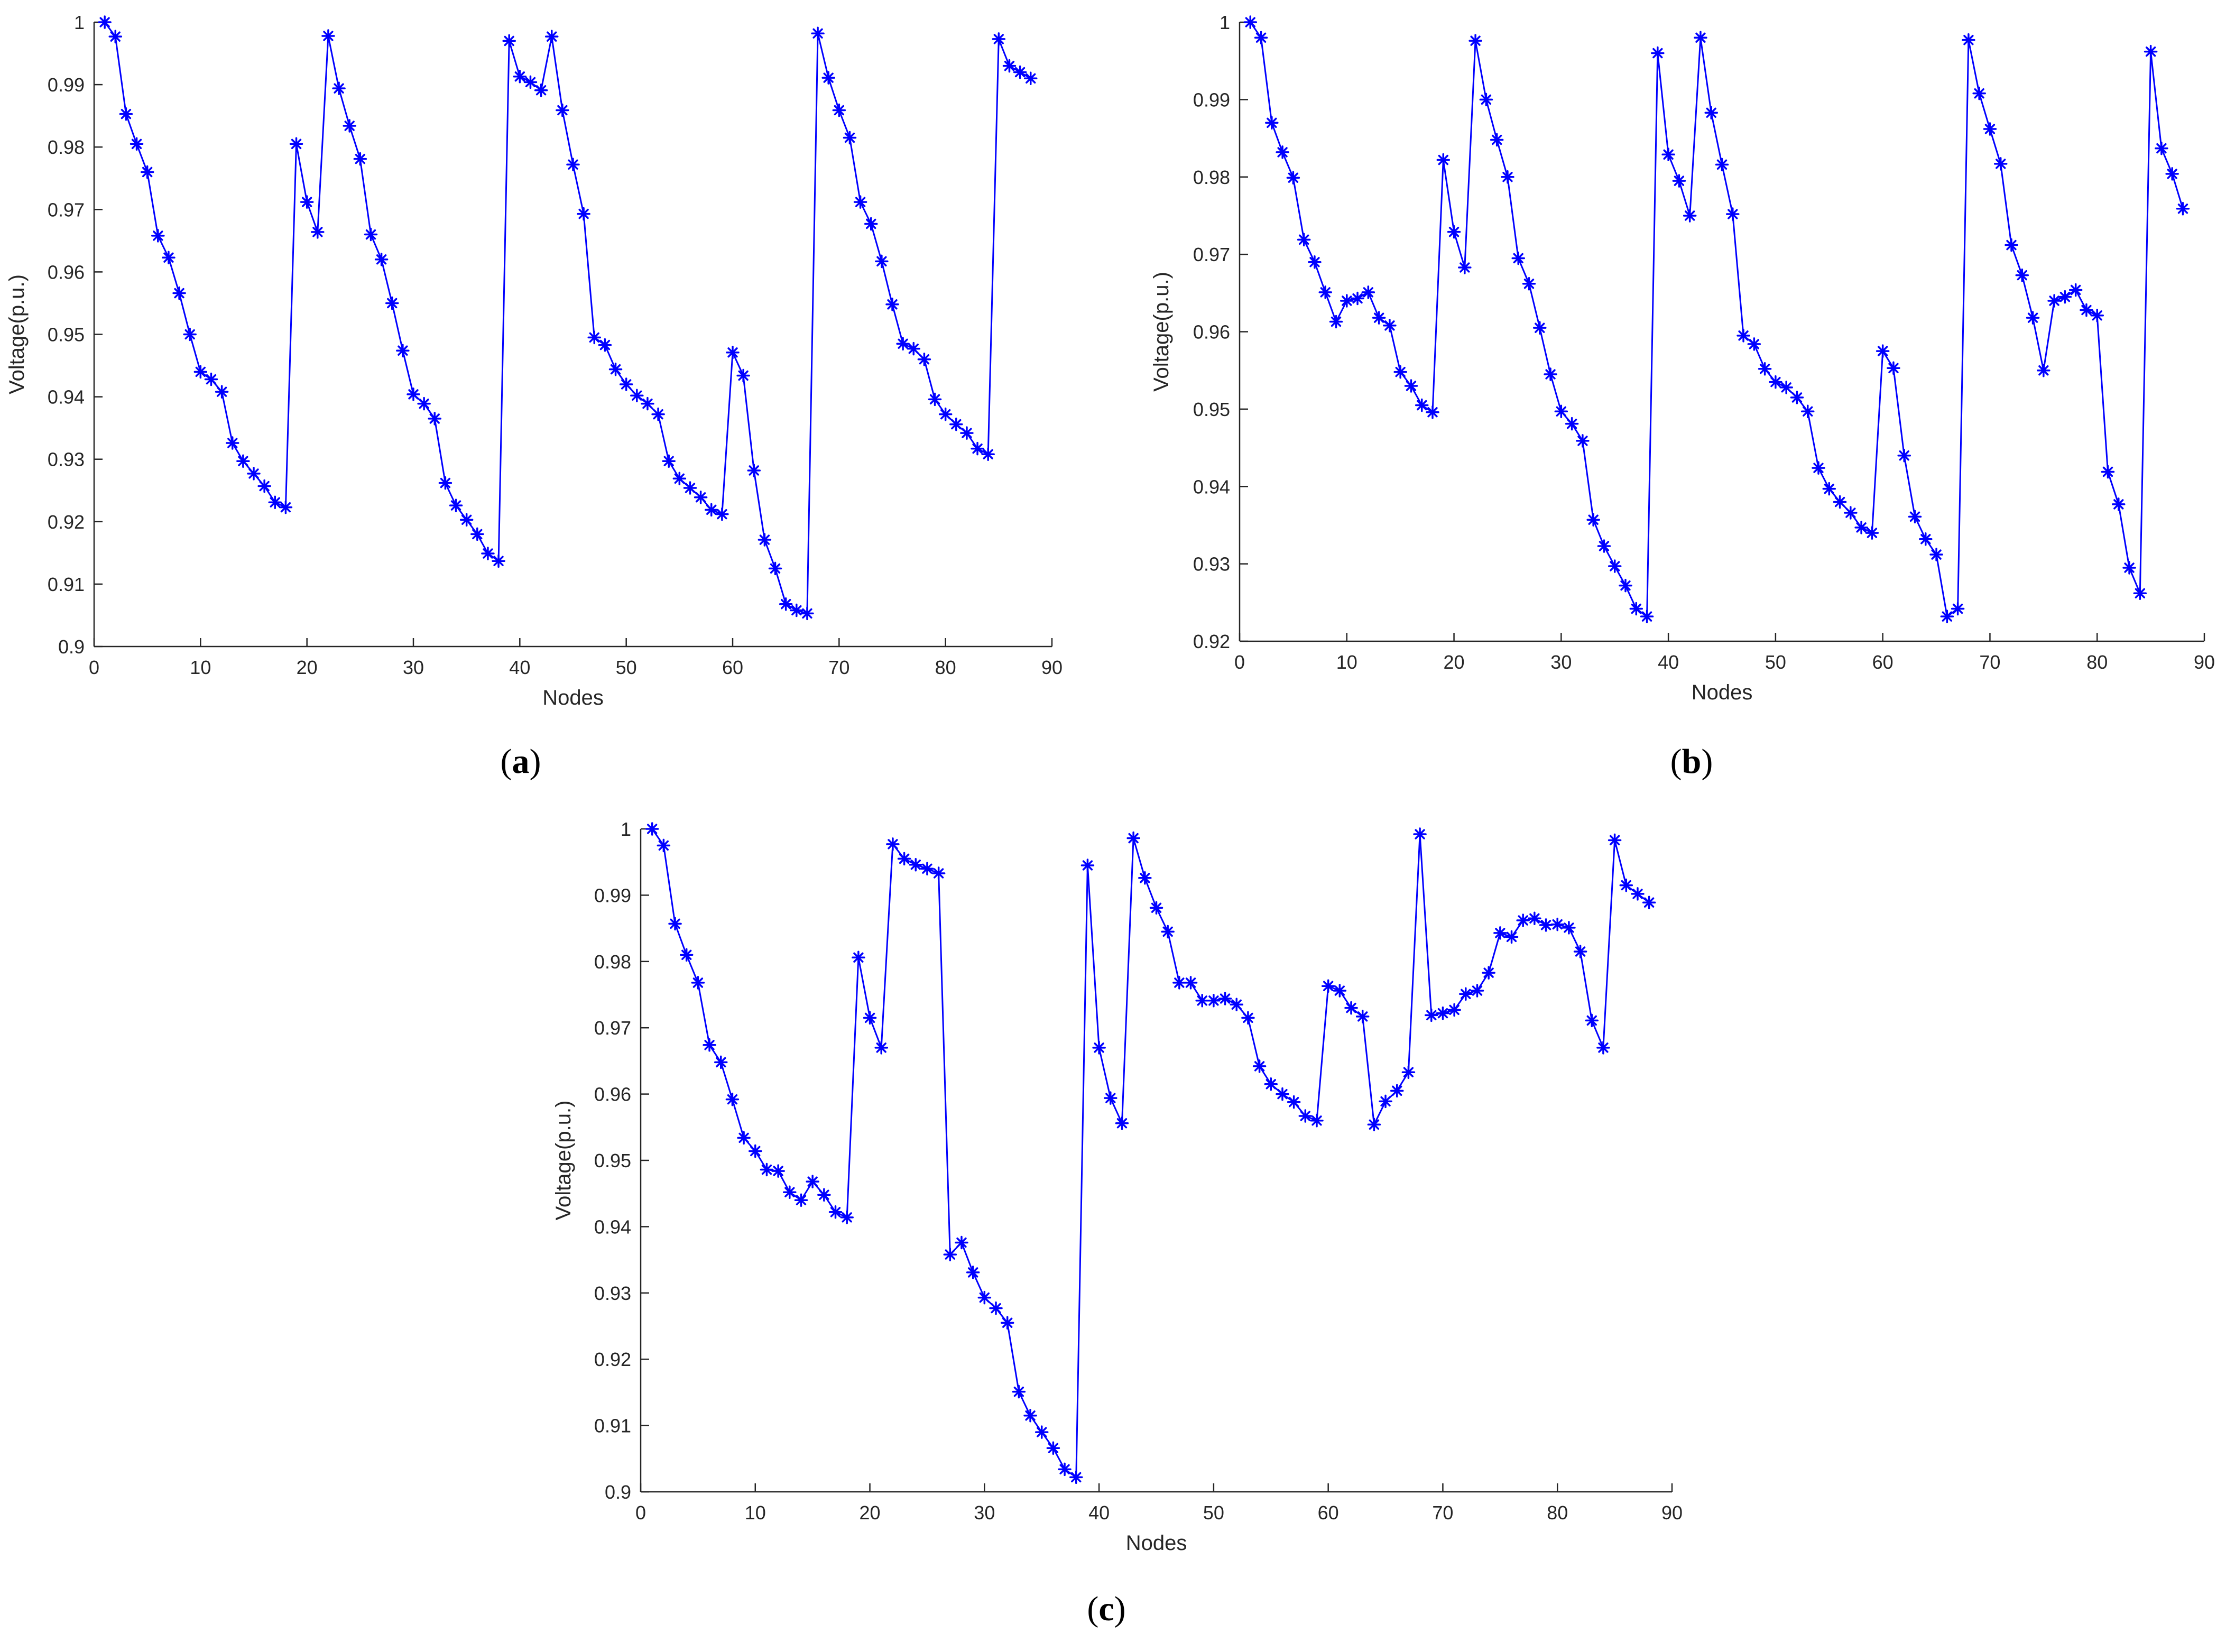  What do you see at coordinates (521, 762) in the screenshot?
I see `panel-caption-a: (a)` at bounding box center [521, 762].